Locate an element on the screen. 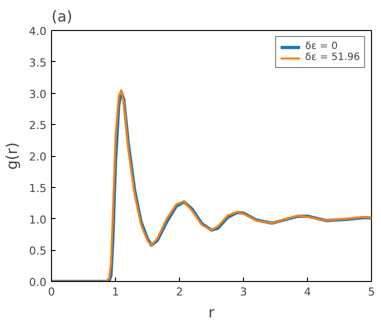  x-tick-label: 2 is located at coordinates (179, 292).